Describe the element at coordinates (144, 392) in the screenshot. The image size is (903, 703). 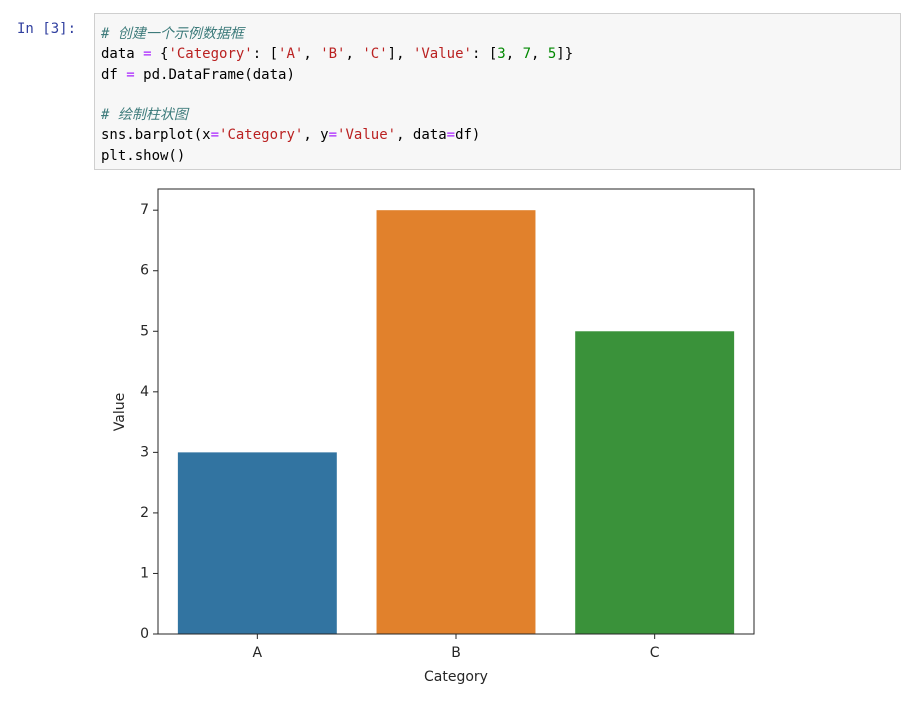
I see `y-tick-label: 4` at that location.